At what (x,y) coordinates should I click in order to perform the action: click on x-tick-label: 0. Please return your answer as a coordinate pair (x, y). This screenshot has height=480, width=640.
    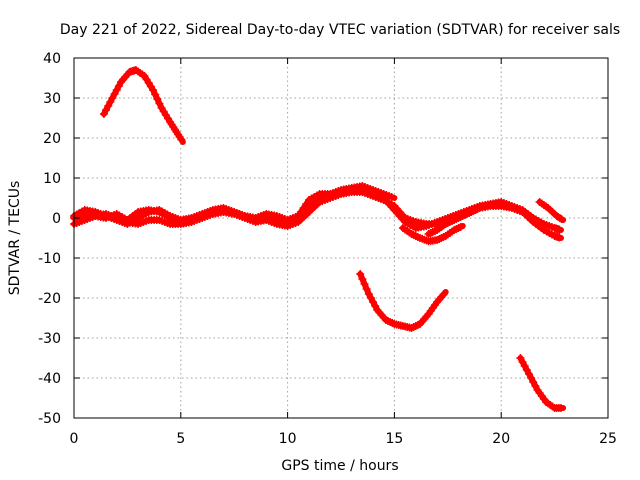
    Looking at the image, I should click on (74, 439).